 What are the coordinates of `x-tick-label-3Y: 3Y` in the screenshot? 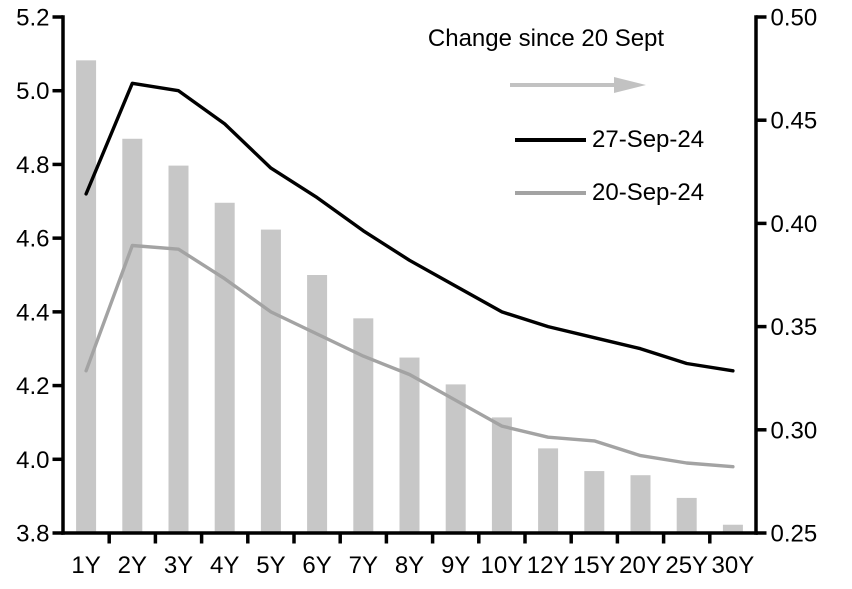 It's located at (178, 565).